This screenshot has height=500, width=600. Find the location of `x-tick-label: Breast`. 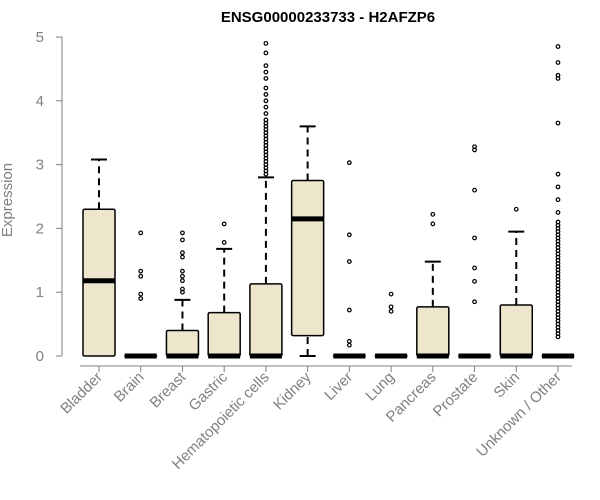

x-tick-label: Breast is located at coordinates (168, 389).